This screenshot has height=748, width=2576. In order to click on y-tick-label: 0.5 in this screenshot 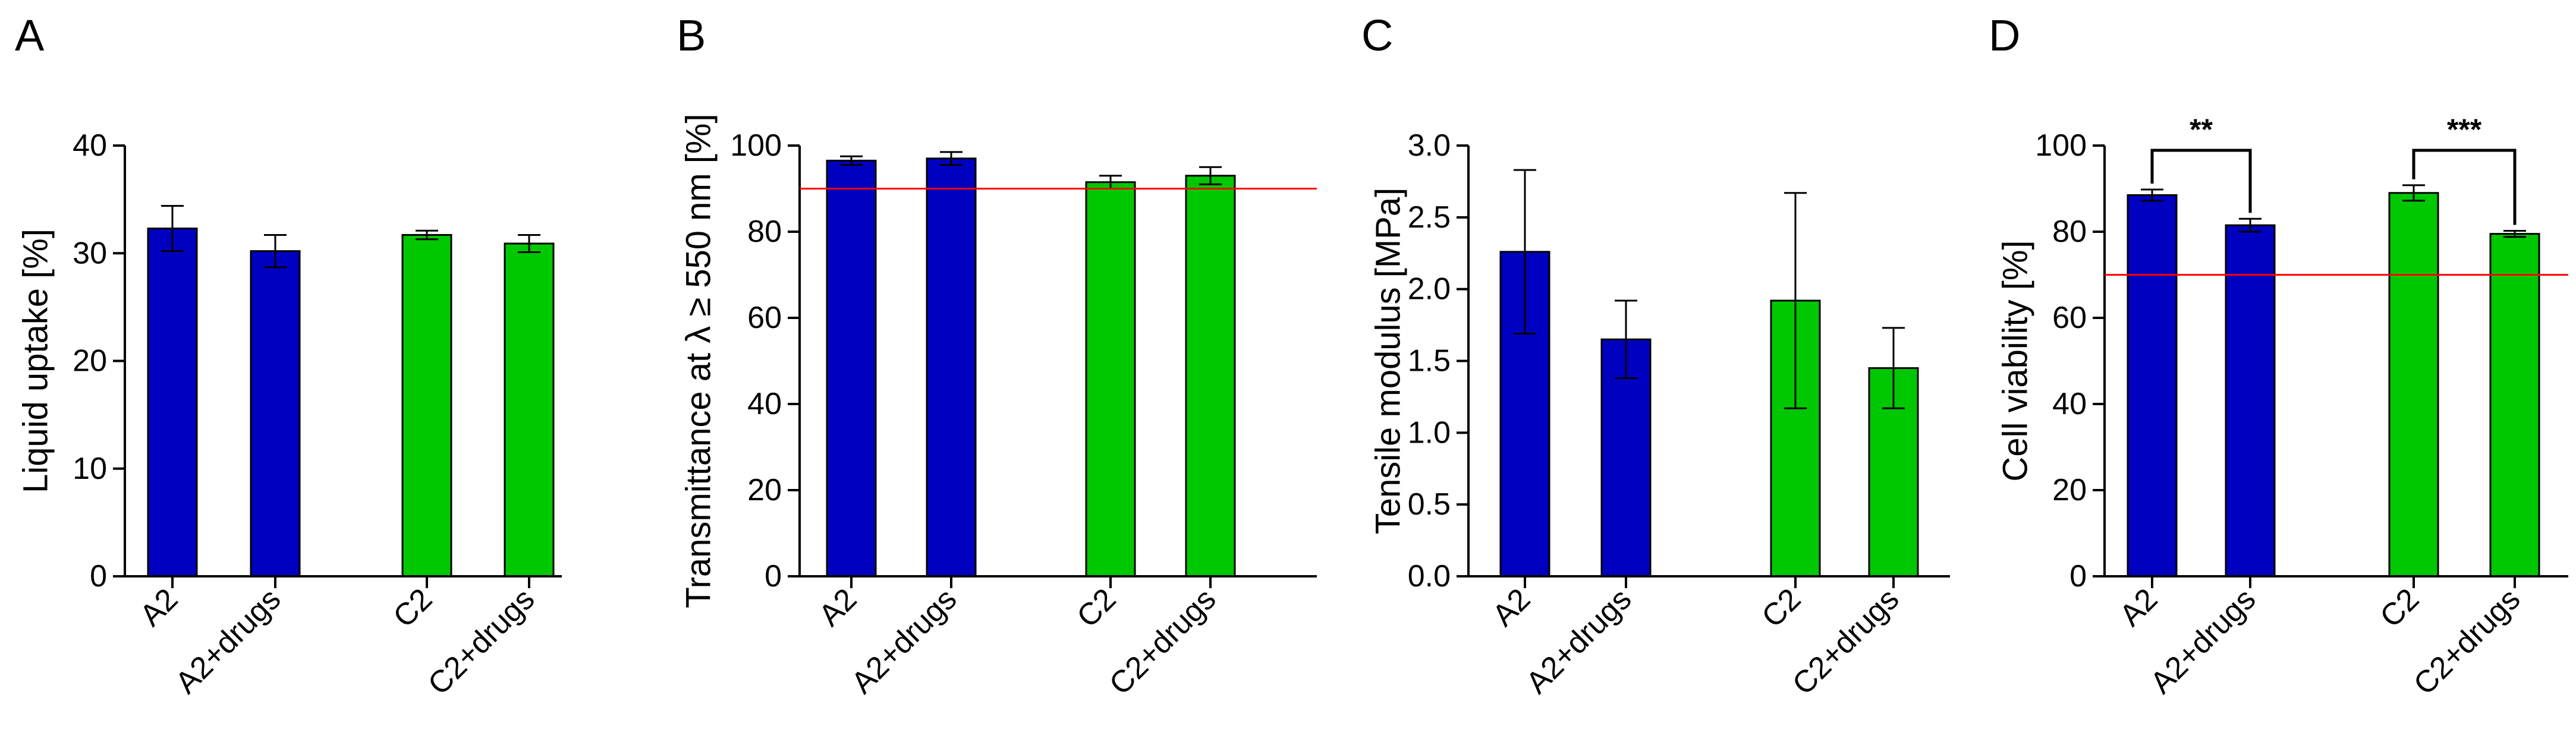, I will do `click(1429, 504)`.